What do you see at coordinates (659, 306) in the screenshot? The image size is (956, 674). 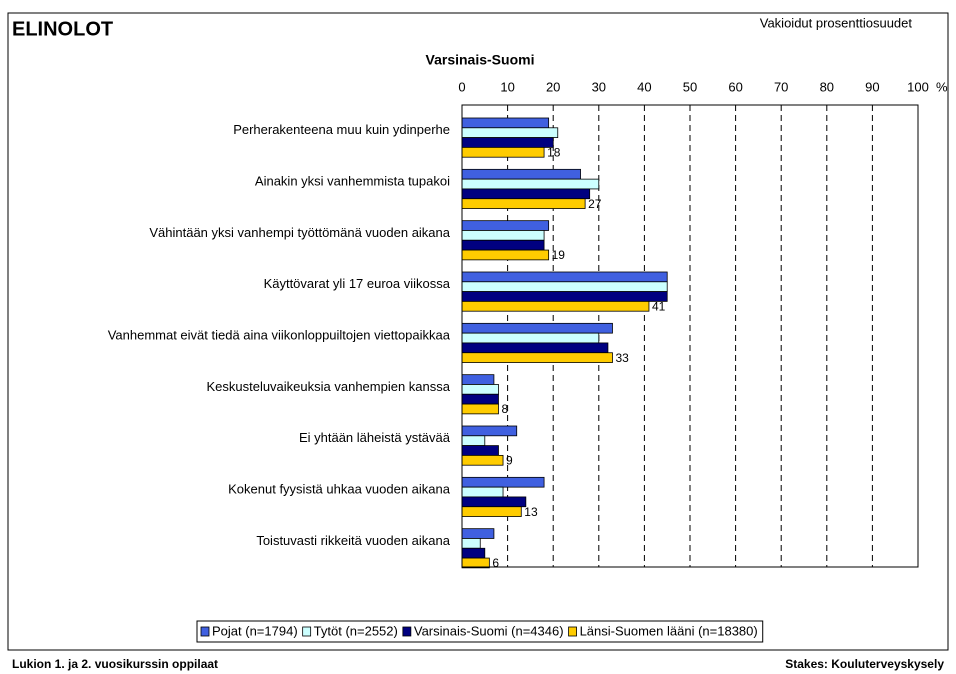 I see `data-label: 41` at bounding box center [659, 306].